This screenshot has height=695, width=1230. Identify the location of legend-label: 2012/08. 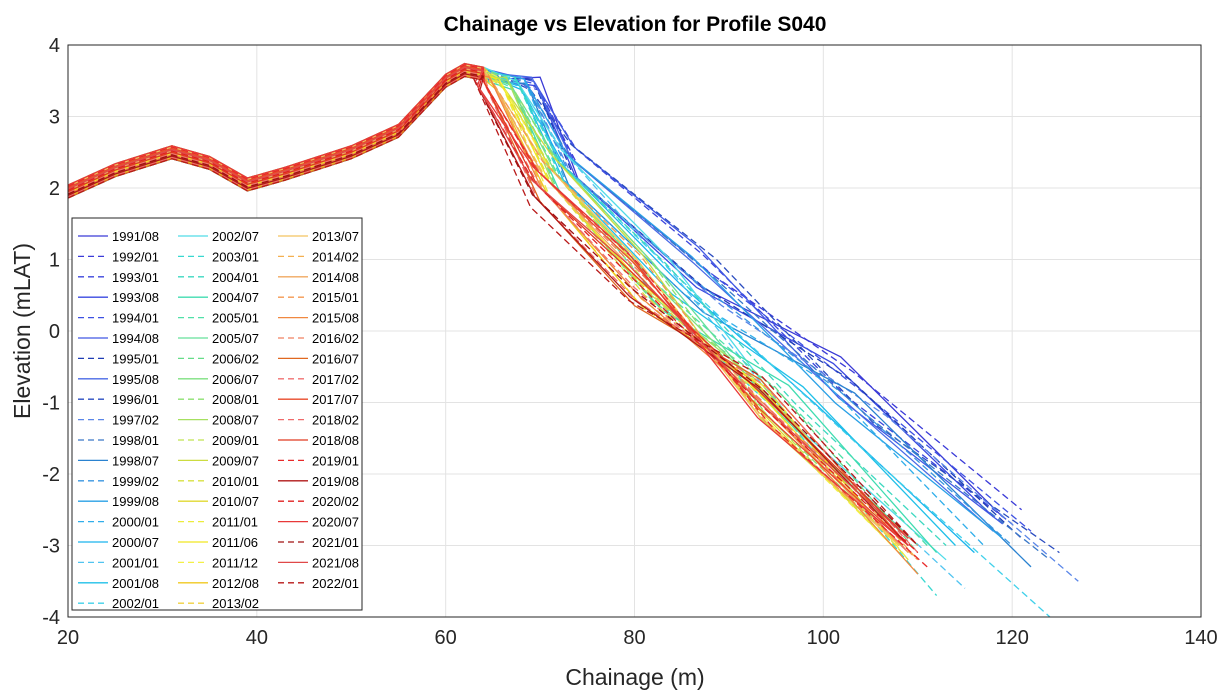
(235, 583).